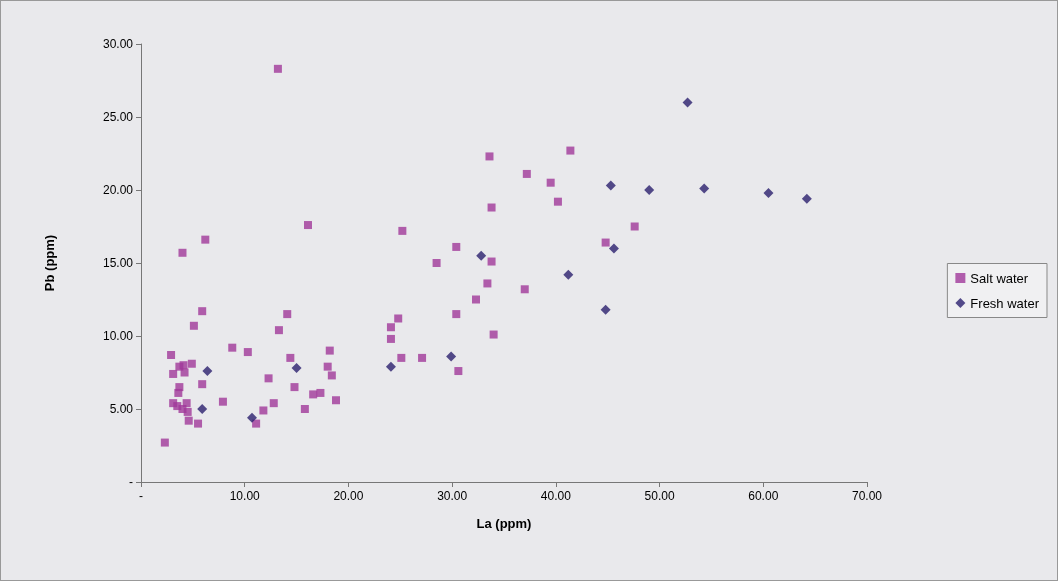  What do you see at coordinates (245, 496) in the screenshot?
I see `x-tick-label: 10.00` at bounding box center [245, 496].